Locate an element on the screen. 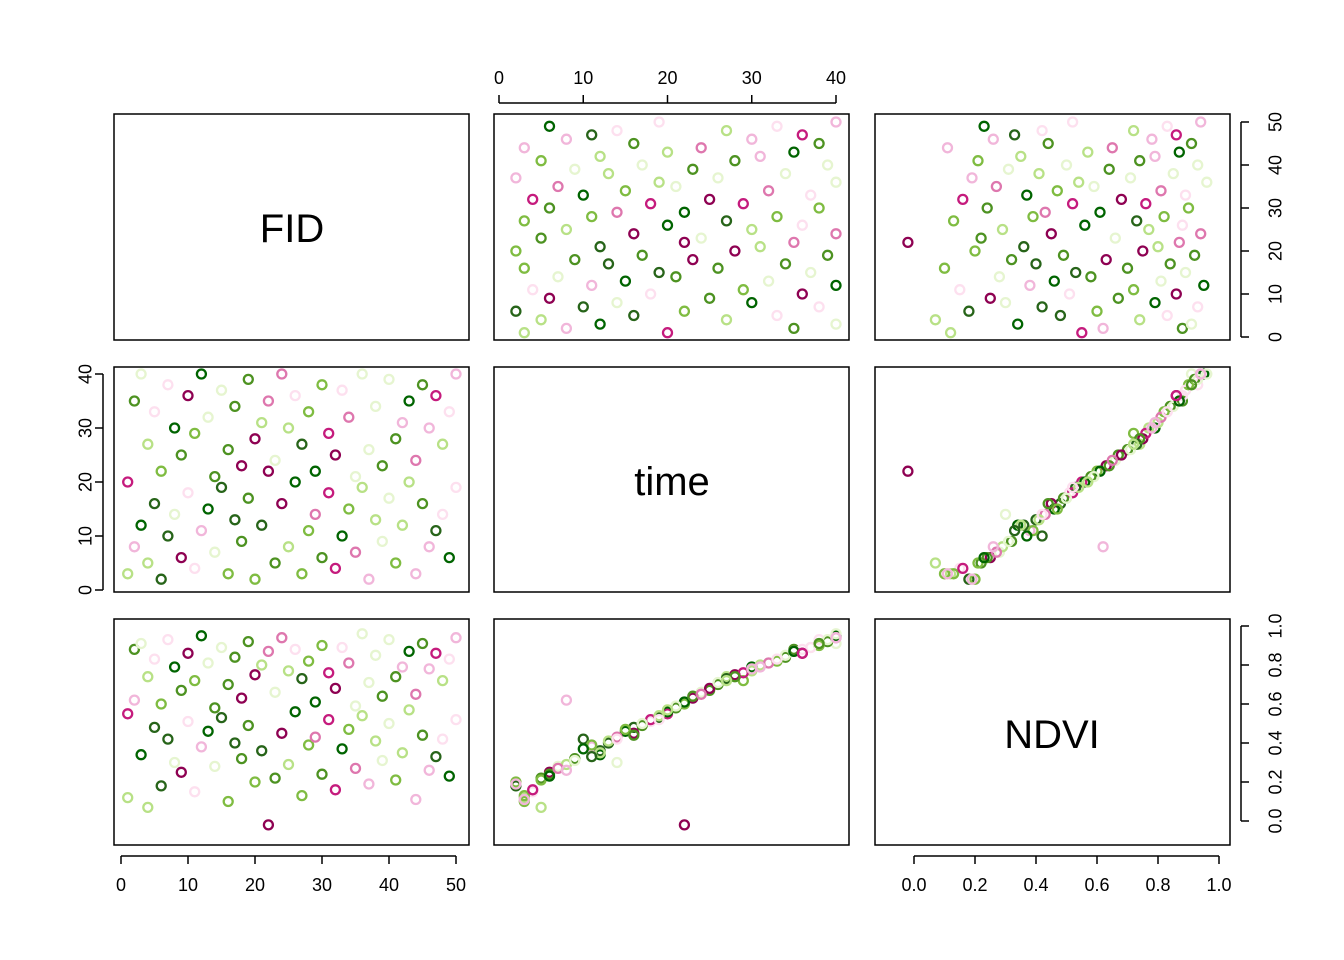 The height and width of the screenshot is (960, 1344). tick-label: 0.4 is located at coordinates (1035, 885).